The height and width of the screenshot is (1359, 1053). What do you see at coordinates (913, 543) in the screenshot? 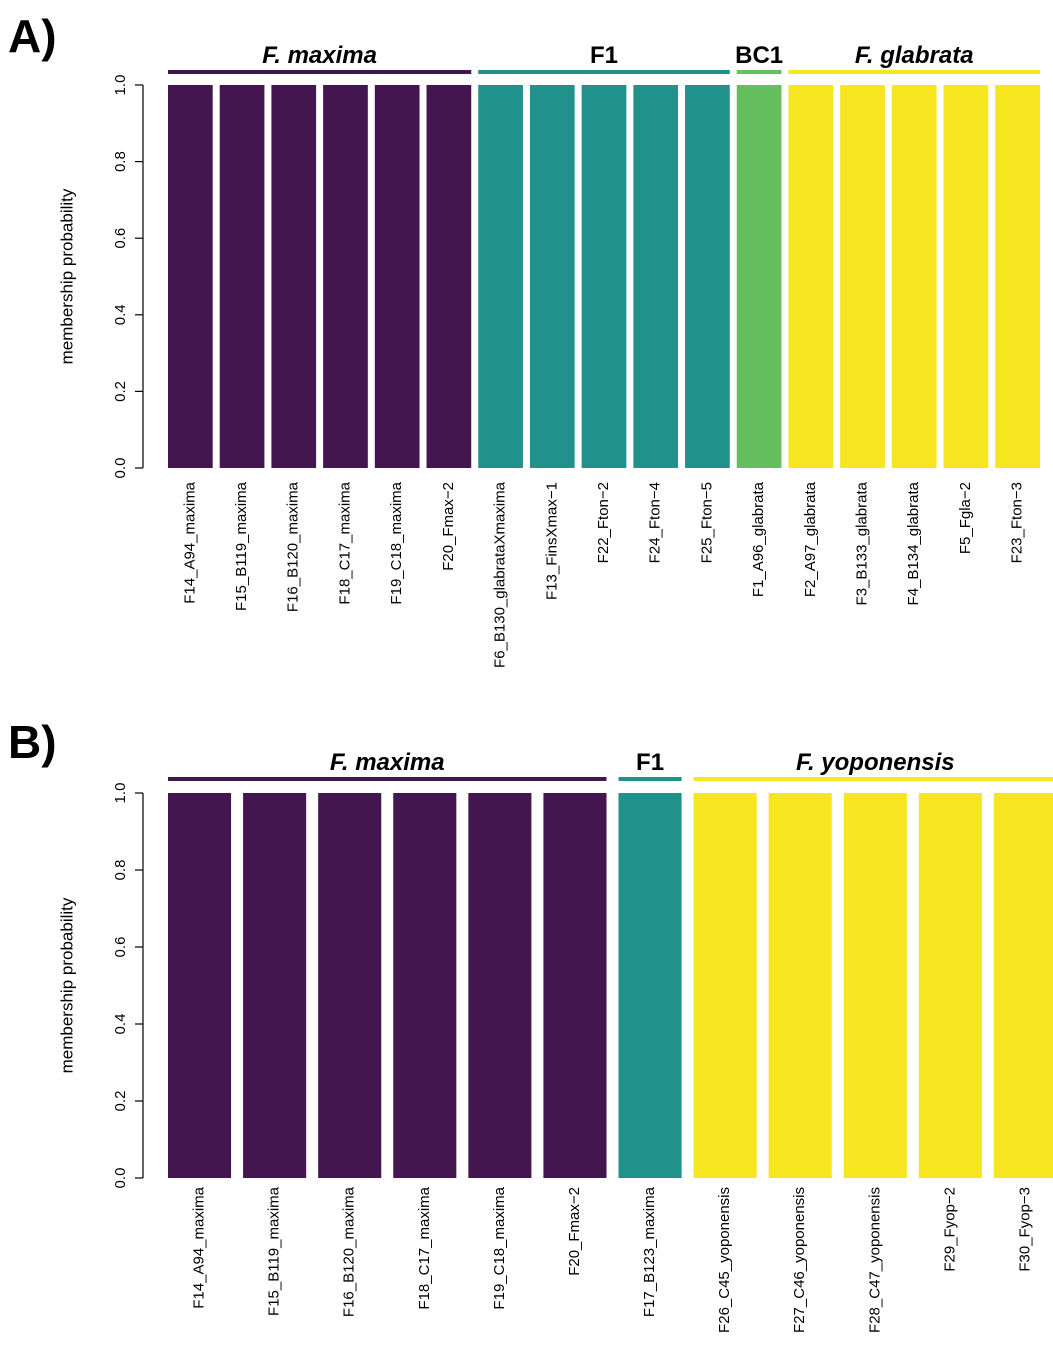
I see `sample-label: F4_B134_glabrata` at bounding box center [913, 543].